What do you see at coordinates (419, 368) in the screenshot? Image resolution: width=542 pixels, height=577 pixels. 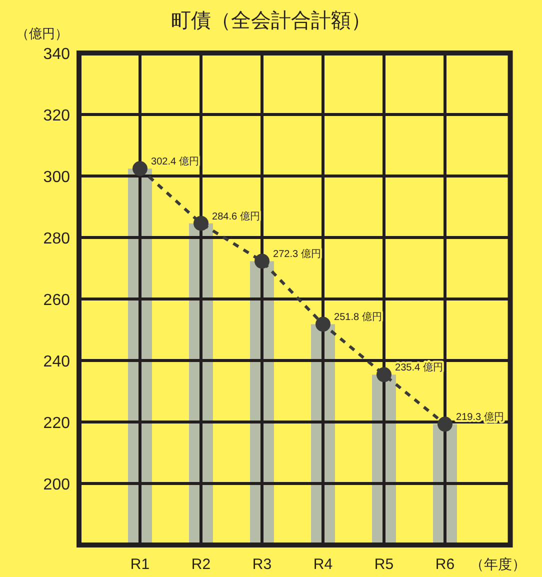 I see `data-label: 235.4 億円` at bounding box center [419, 368].